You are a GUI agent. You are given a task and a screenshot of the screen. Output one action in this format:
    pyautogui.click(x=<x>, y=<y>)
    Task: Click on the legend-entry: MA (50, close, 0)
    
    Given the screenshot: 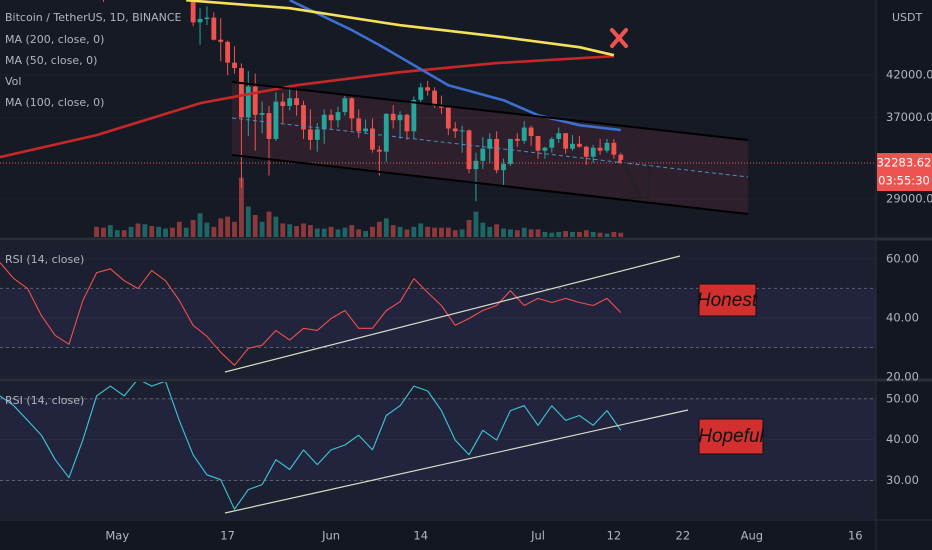 What is the action you would take?
    pyautogui.click(x=51, y=60)
    